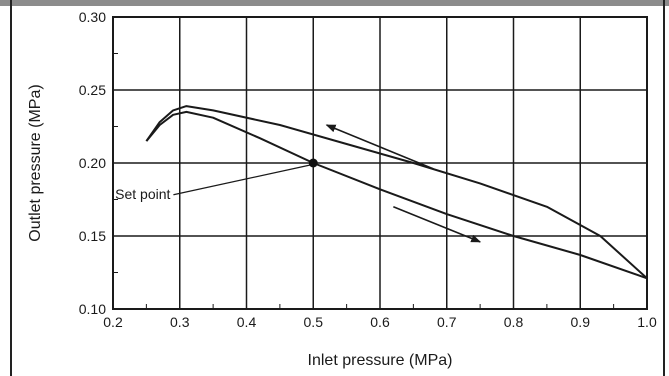  What do you see at coordinates (447, 322) in the screenshot?
I see `x-tick-label: 0.7` at bounding box center [447, 322].